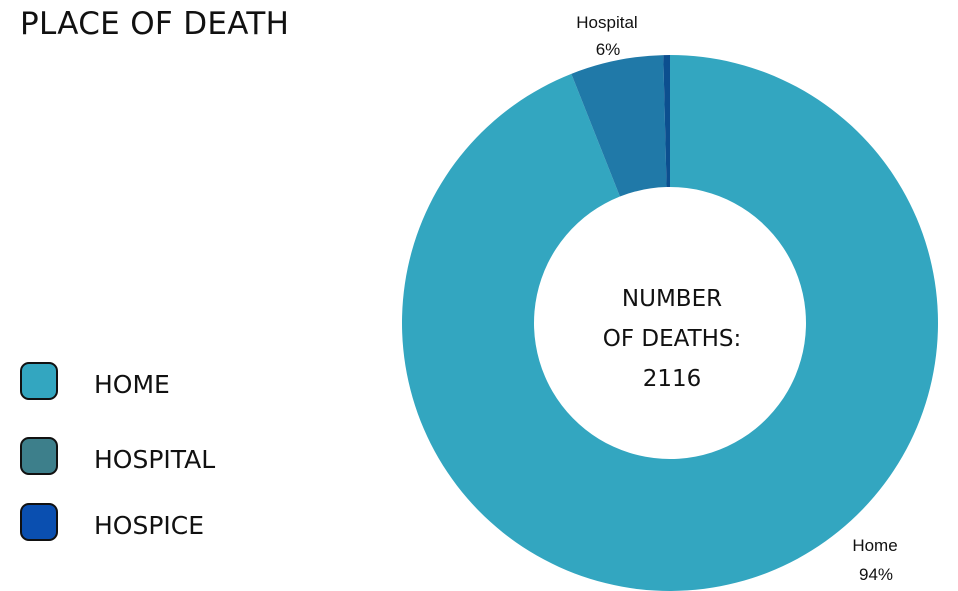 The height and width of the screenshot is (591, 958). What do you see at coordinates (606, 36) in the screenshot?
I see `slice-label-hospital: Hospital 6%` at bounding box center [606, 36].